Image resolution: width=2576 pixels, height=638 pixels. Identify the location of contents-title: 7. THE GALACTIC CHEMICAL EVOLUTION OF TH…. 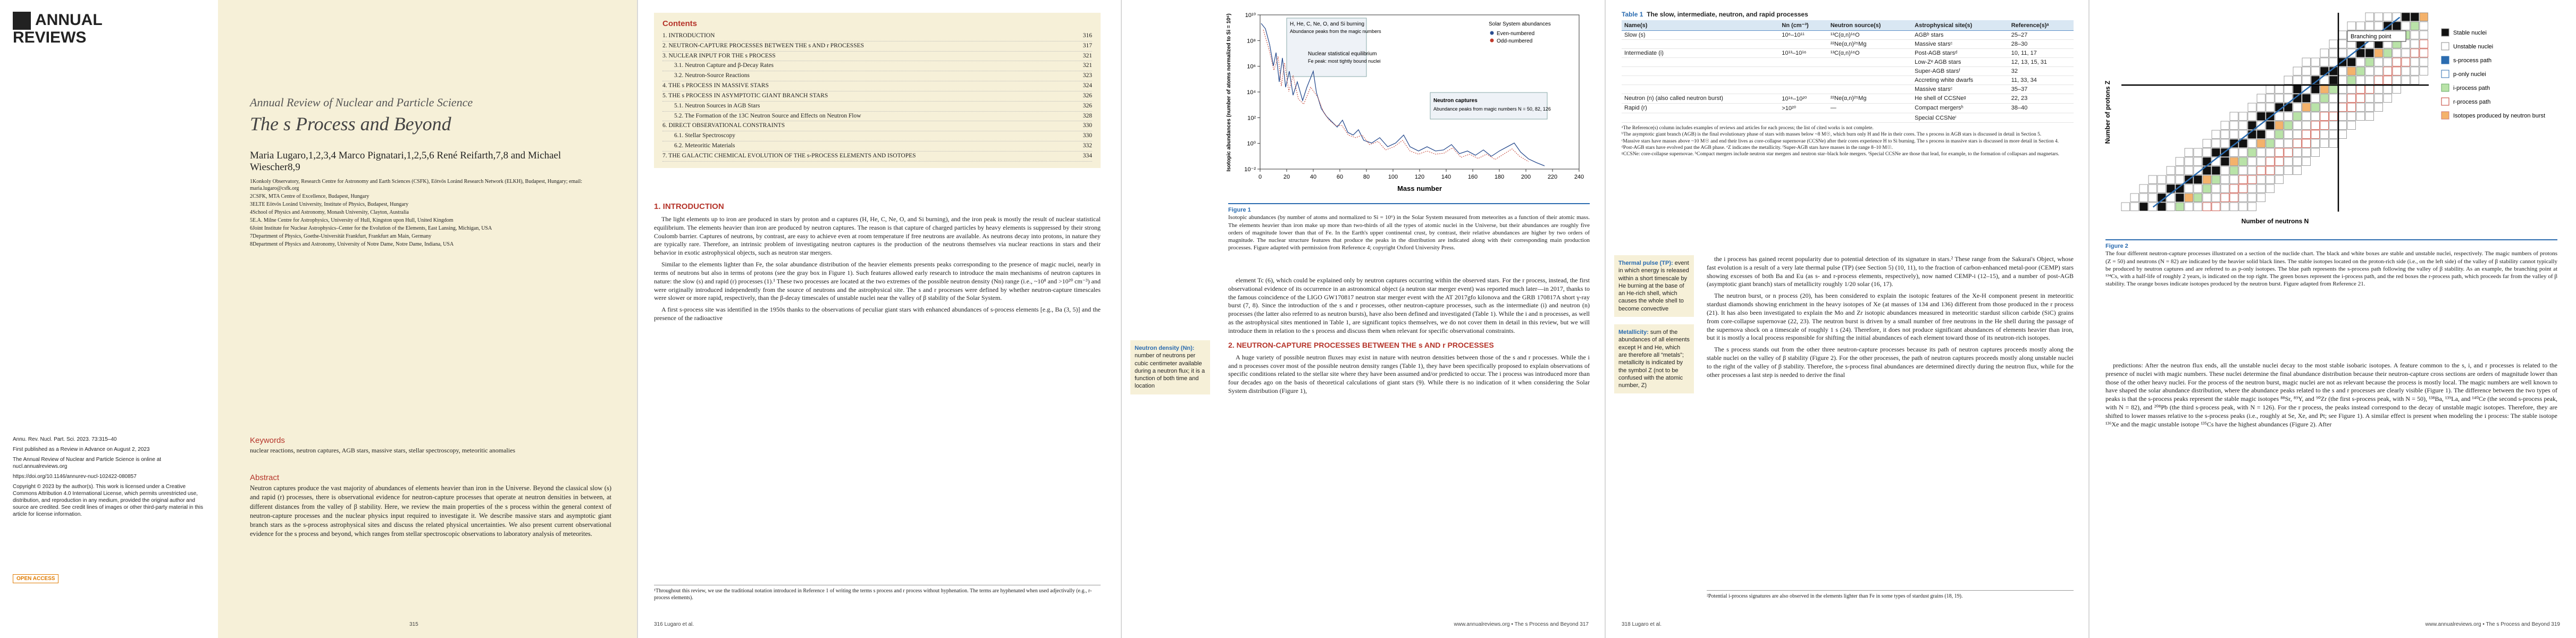
(789, 155).